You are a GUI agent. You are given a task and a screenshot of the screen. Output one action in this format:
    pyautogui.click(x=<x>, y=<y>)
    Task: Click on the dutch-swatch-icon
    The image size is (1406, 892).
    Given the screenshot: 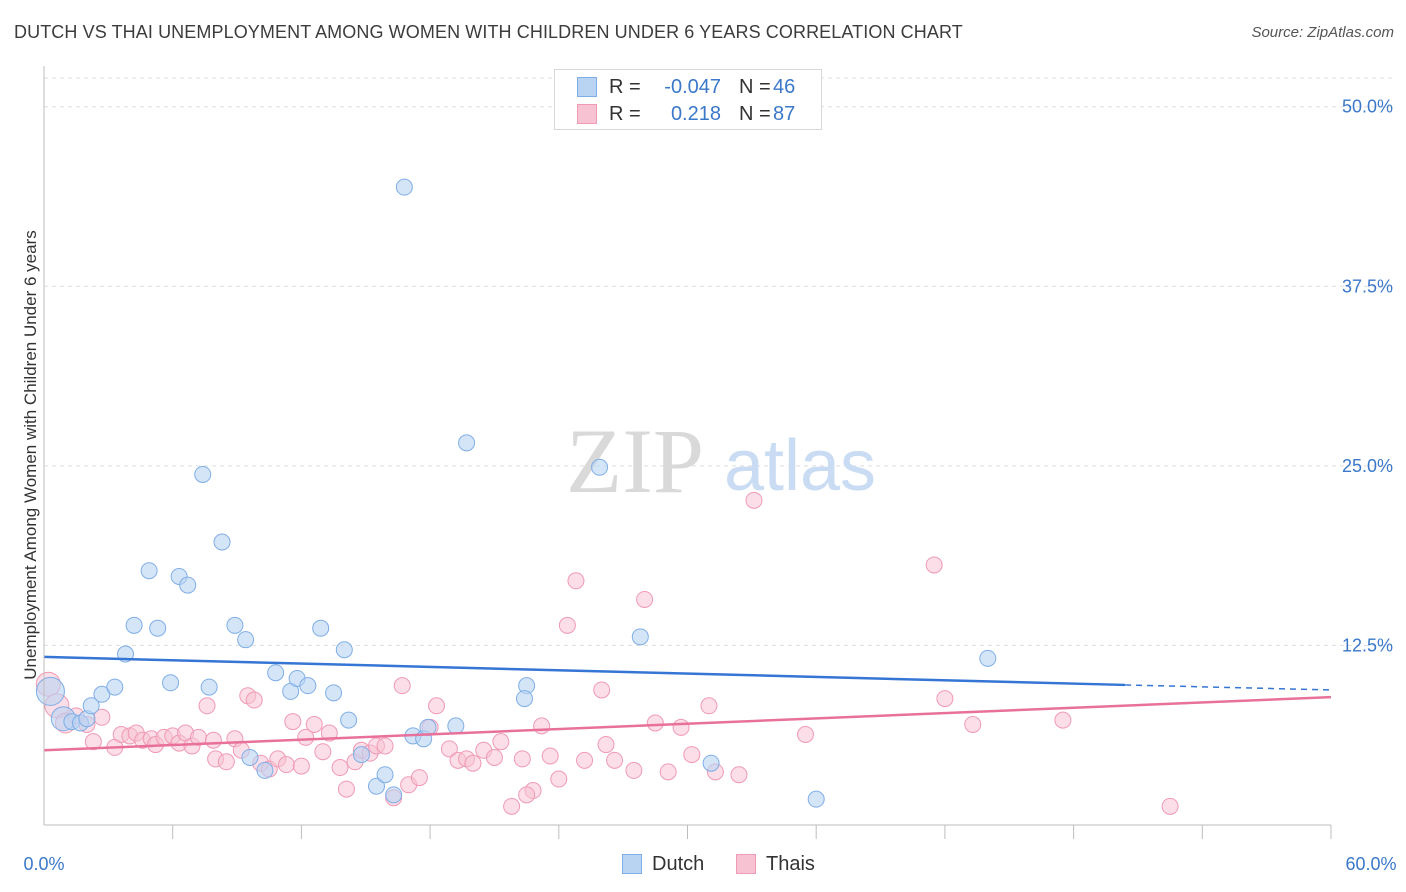 What is the action you would take?
    pyautogui.click(x=587, y=87)
    